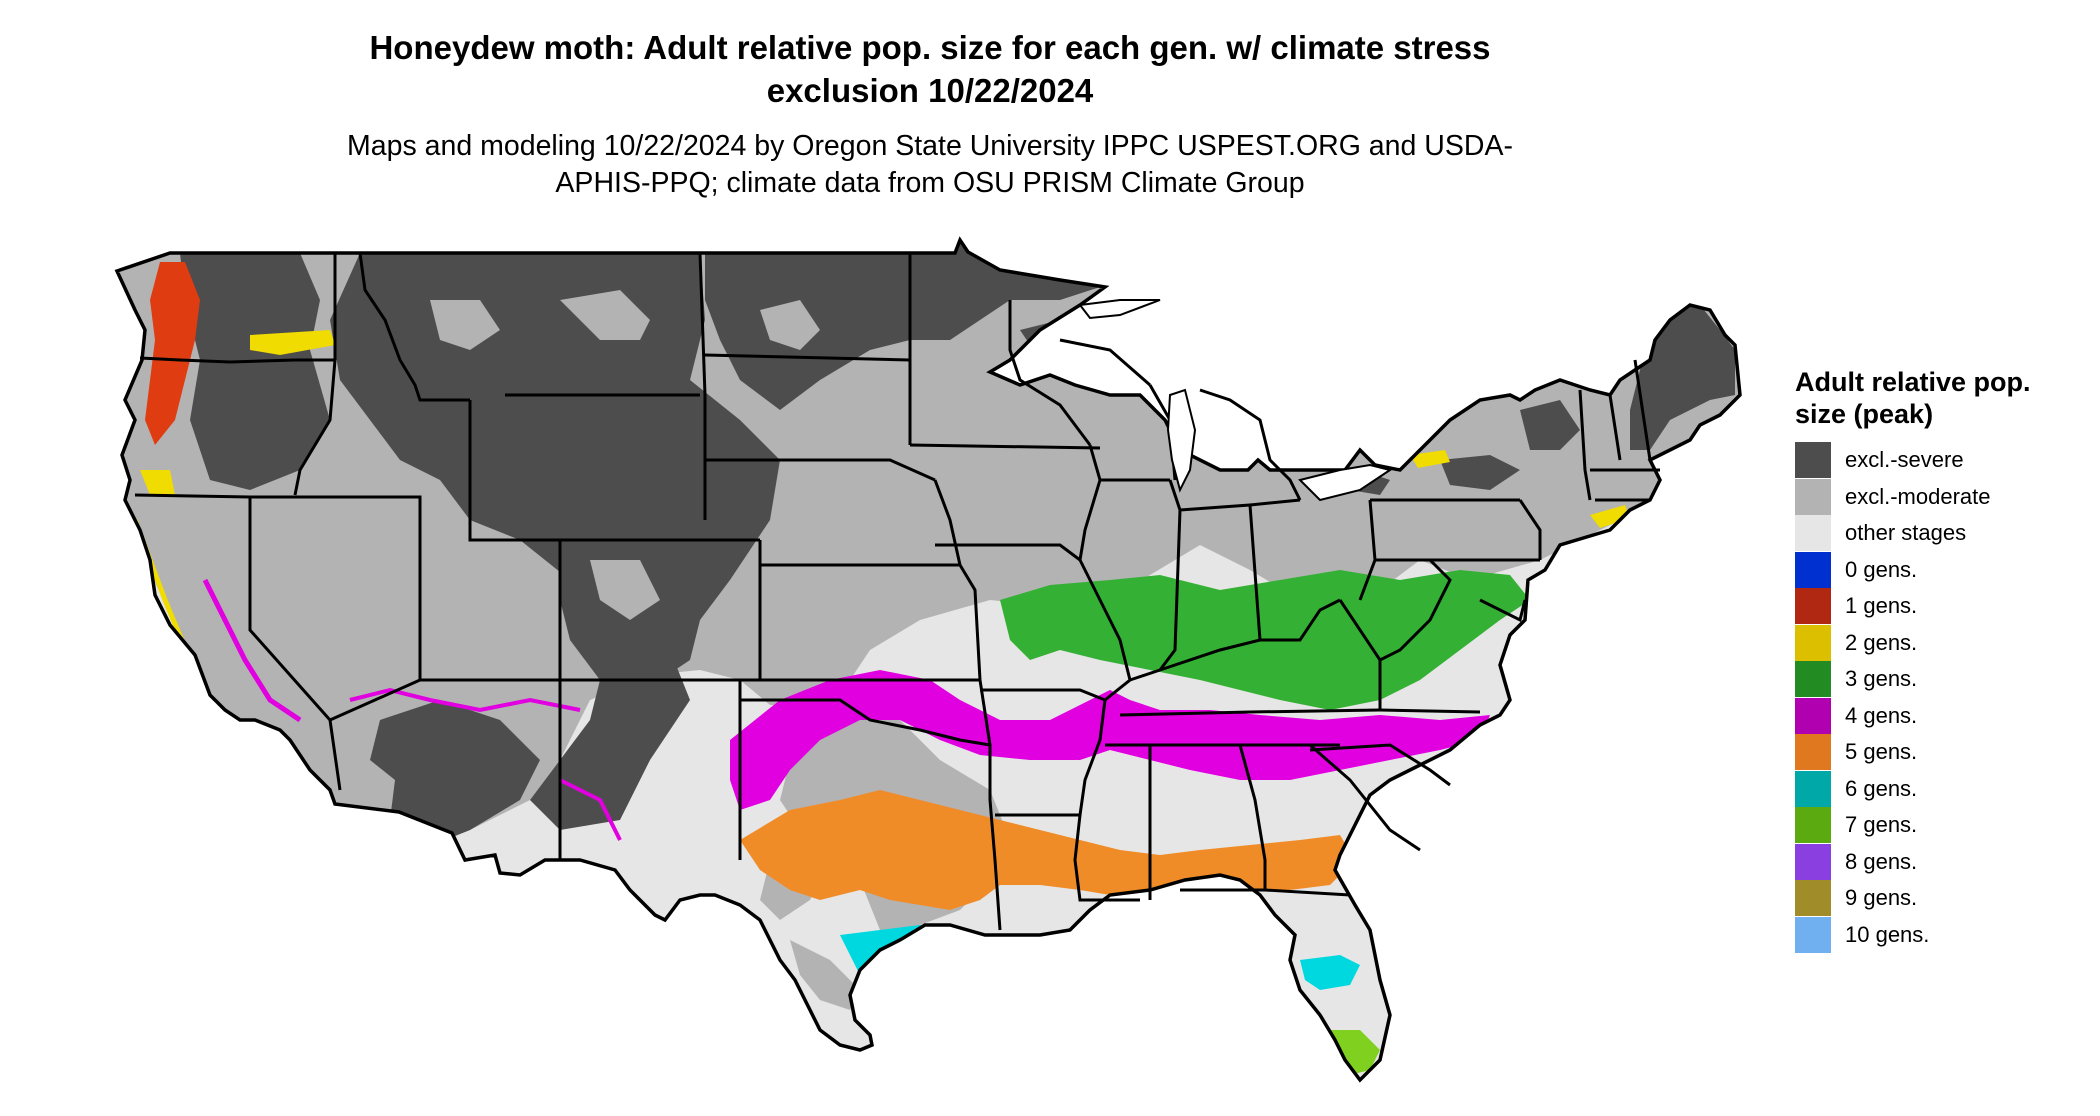  I want to click on legend-label: other stages, so click(1906, 533).